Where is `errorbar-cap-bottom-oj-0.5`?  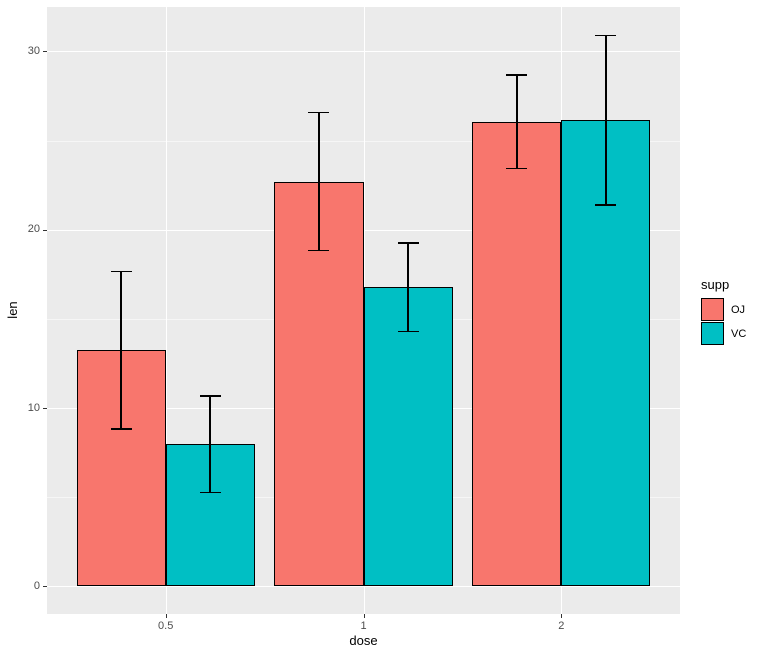
errorbar-cap-bottom-oj-0.5 is located at coordinates (121, 429).